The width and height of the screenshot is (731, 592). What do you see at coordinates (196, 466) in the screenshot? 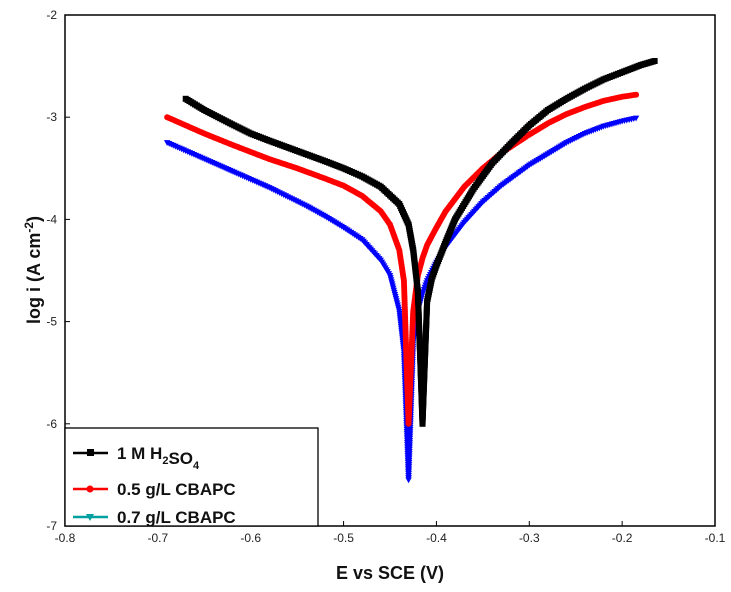
I see `legend-label-1-part: 4` at bounding box center [196, 466].